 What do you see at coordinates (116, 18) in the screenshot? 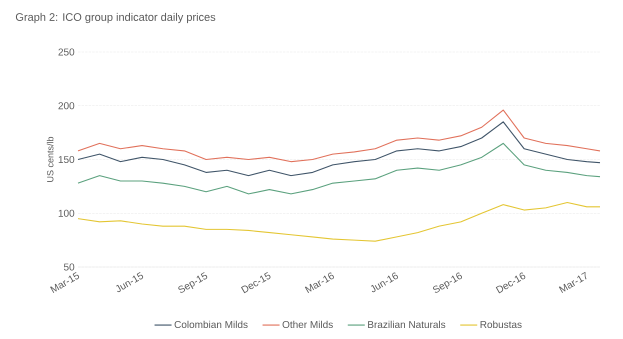
I see `chart-title: Graph 2: ICO group indicator daily prices` at bounding box center [116, 18].